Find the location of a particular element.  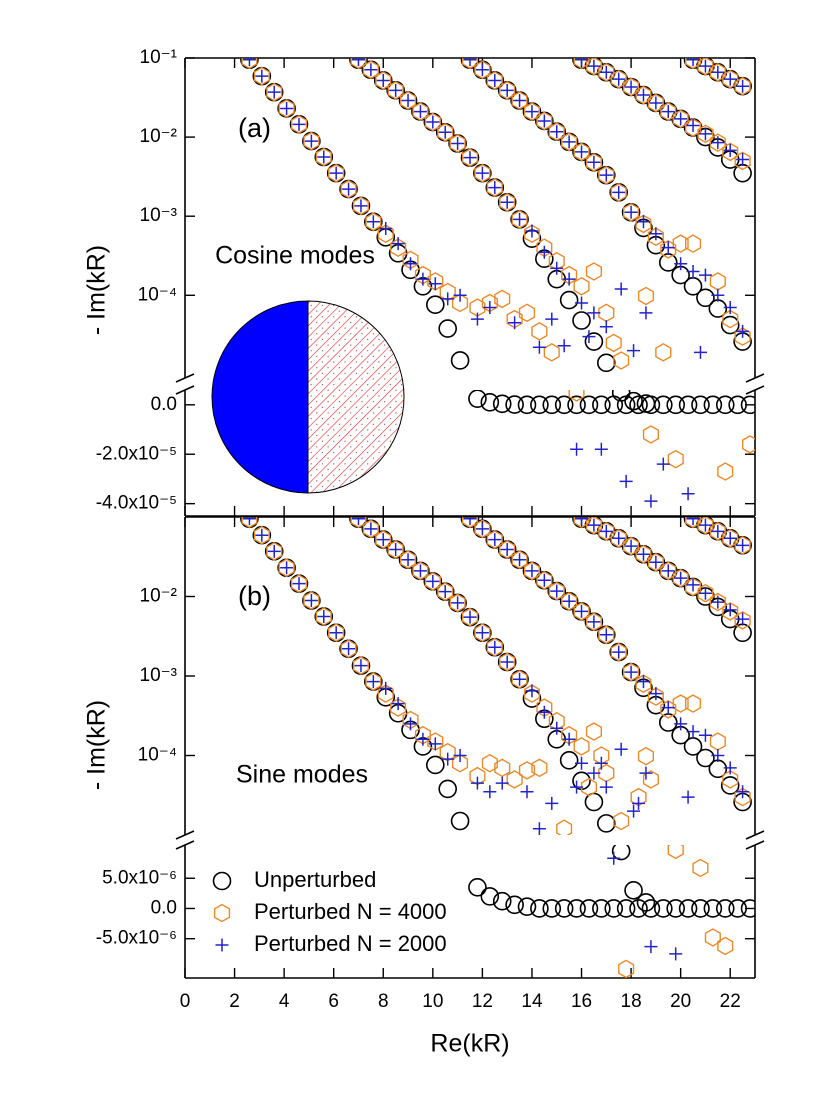

annotation: Cosine modes is located at coordinates (295, 256).